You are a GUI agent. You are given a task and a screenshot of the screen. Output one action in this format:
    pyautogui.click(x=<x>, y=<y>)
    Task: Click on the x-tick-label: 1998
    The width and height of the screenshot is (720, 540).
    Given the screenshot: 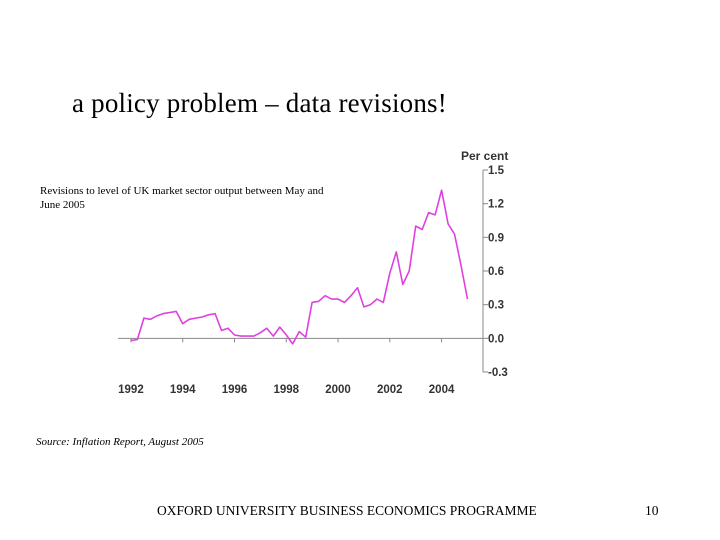 What is the action you would take?
    pyautogui.click(x=286, y=390)
    